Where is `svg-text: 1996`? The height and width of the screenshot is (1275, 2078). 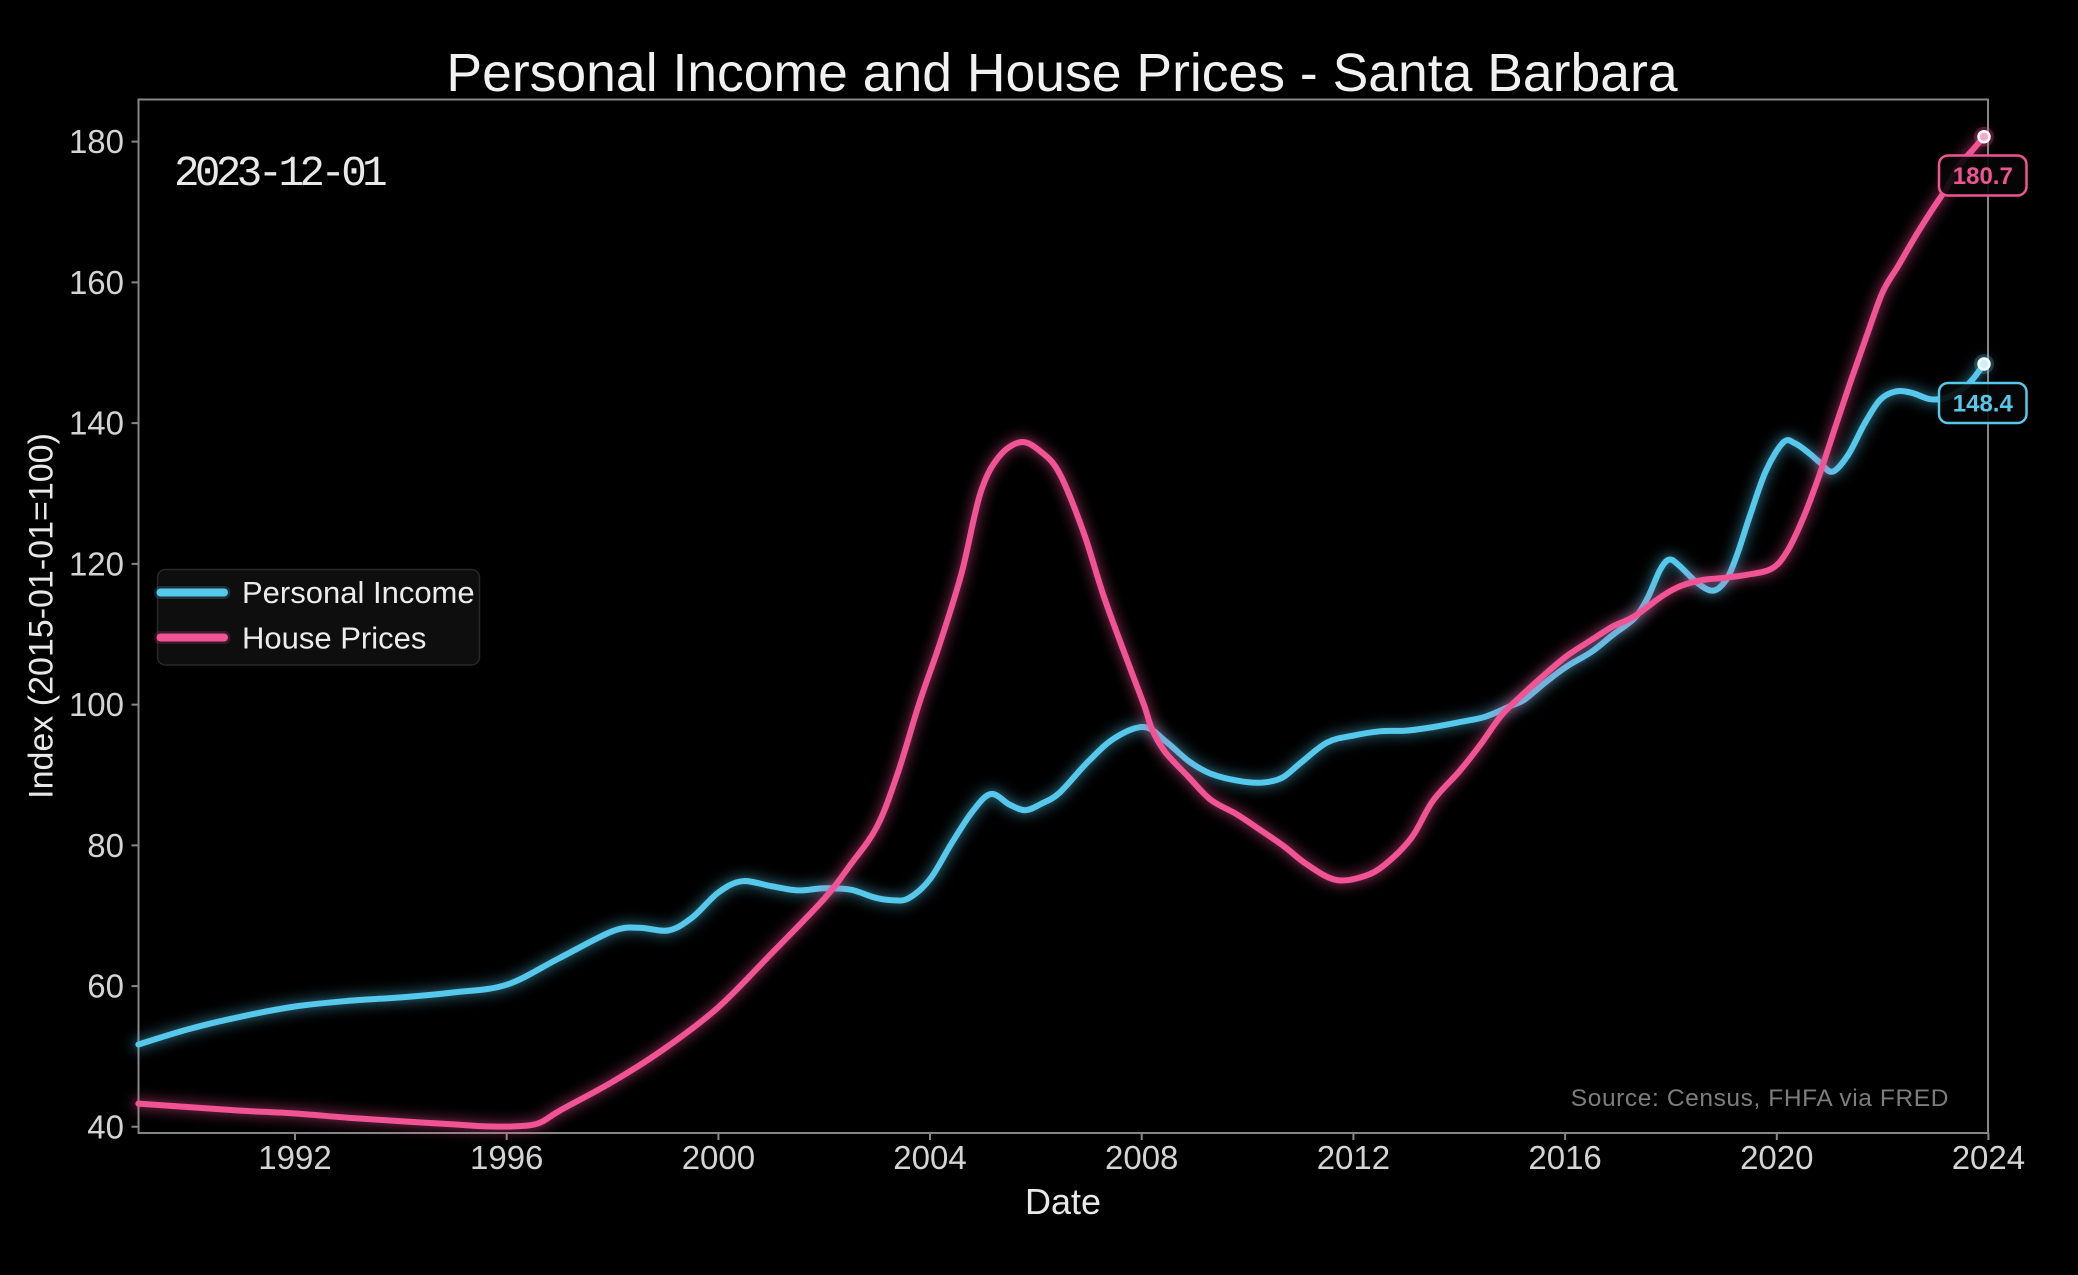 svg-text: 1996 is located at coordinates (506, 1157).